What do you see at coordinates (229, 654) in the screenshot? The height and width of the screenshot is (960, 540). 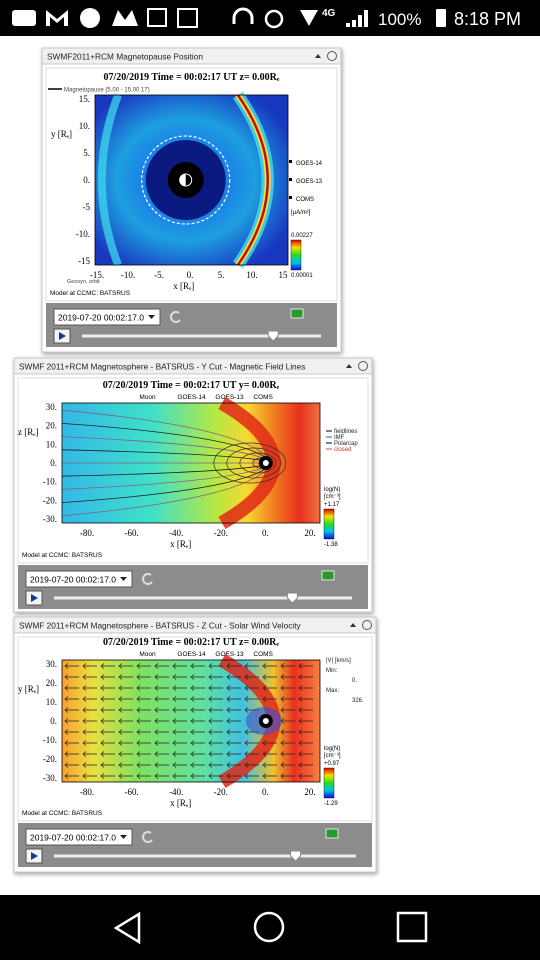 I see `top-legend-item: GOES-13` at bounding box center [229, 654].